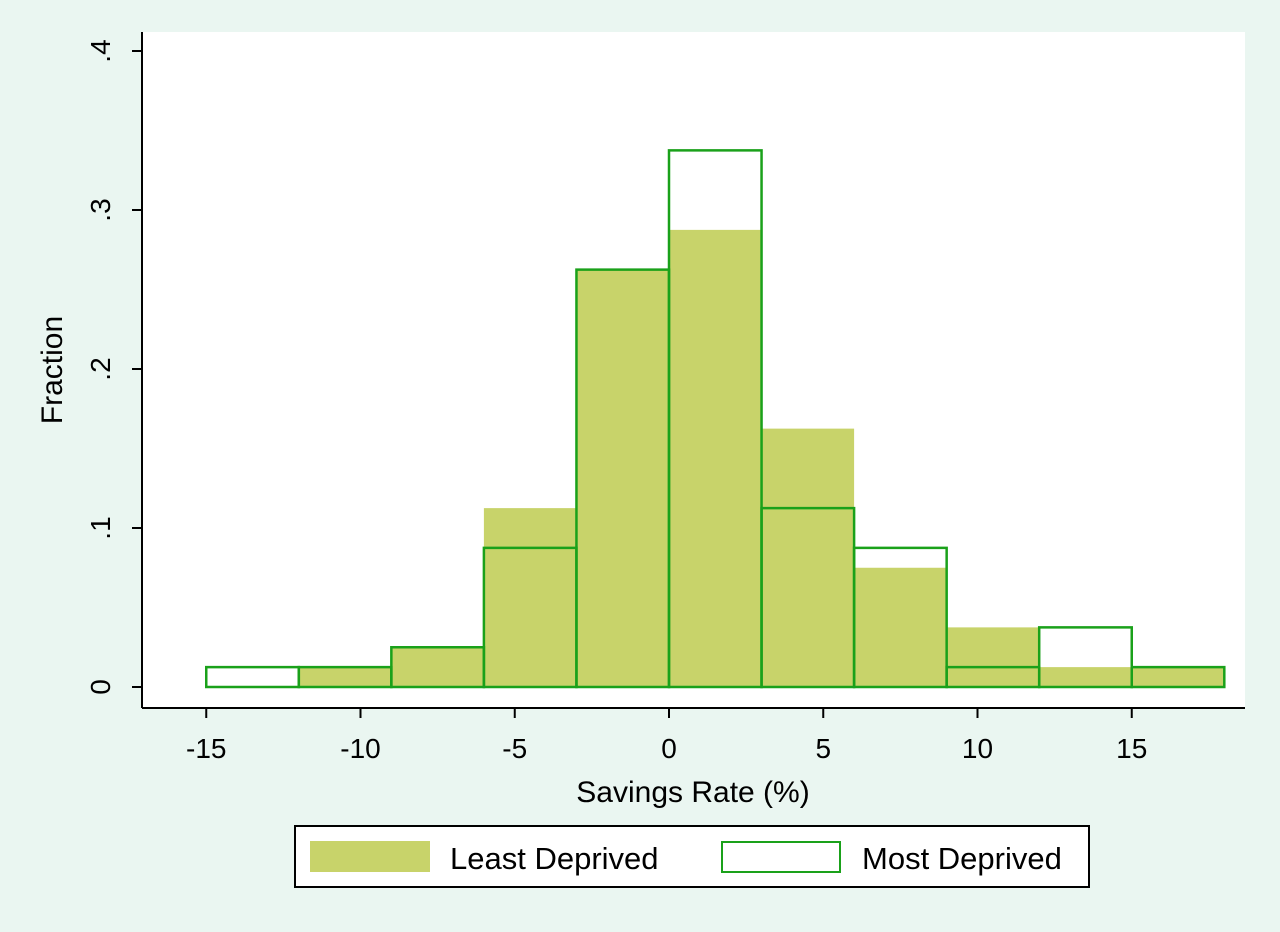  Describe the element at coordinates (977, 748) in the screenshot. I see `x-tick-label: 10` at that location.